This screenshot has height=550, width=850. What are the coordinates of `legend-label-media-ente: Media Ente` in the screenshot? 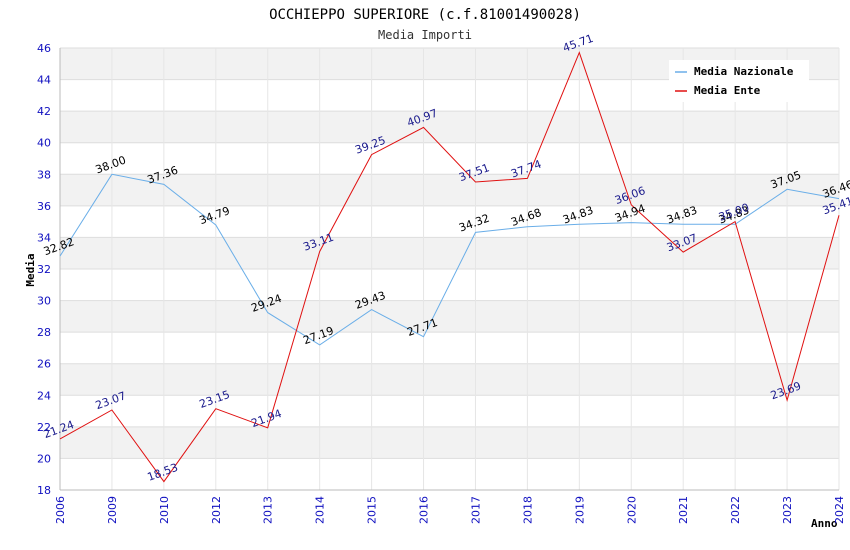 It's located at (727, 90).